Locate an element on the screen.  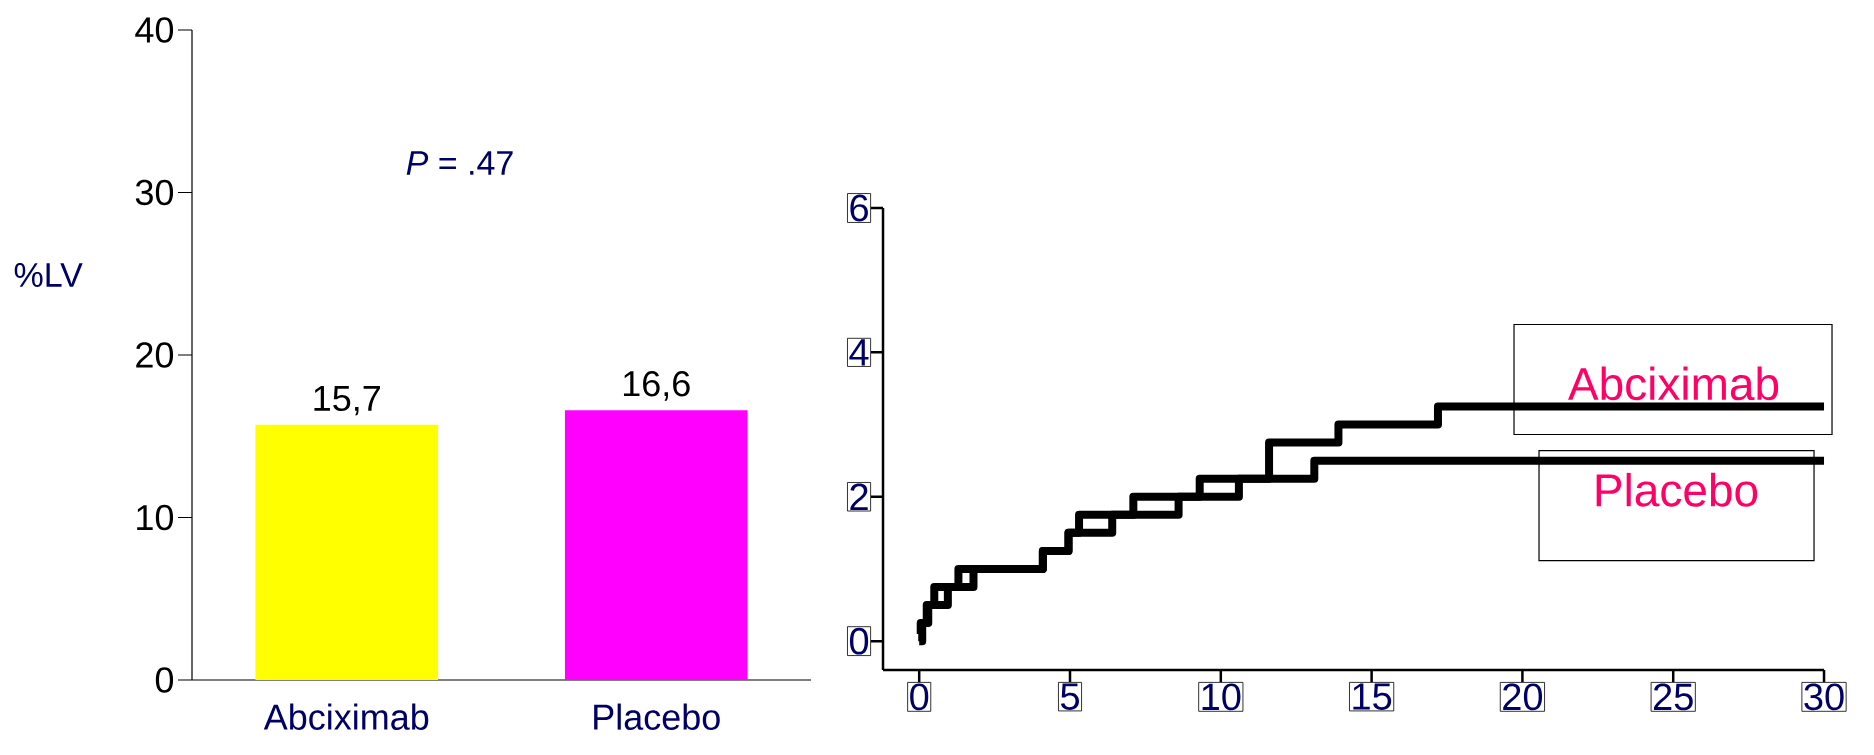
y-tick-label: 6 is located at coordinates (859, 208).